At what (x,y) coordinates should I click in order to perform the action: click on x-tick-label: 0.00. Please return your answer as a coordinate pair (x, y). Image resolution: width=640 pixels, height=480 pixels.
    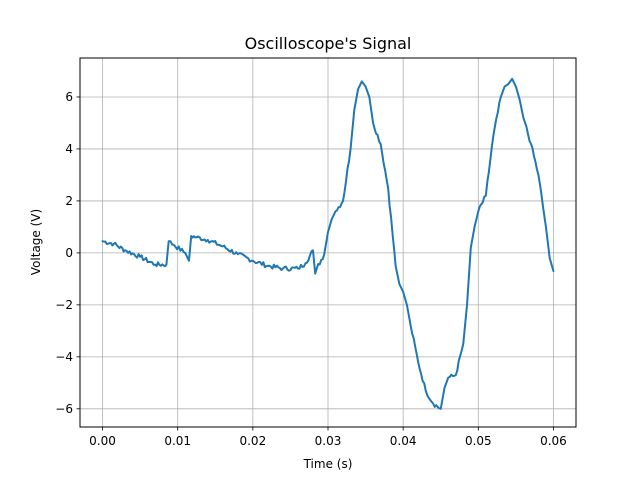
    Looking at the image, I should click on (102, 441).